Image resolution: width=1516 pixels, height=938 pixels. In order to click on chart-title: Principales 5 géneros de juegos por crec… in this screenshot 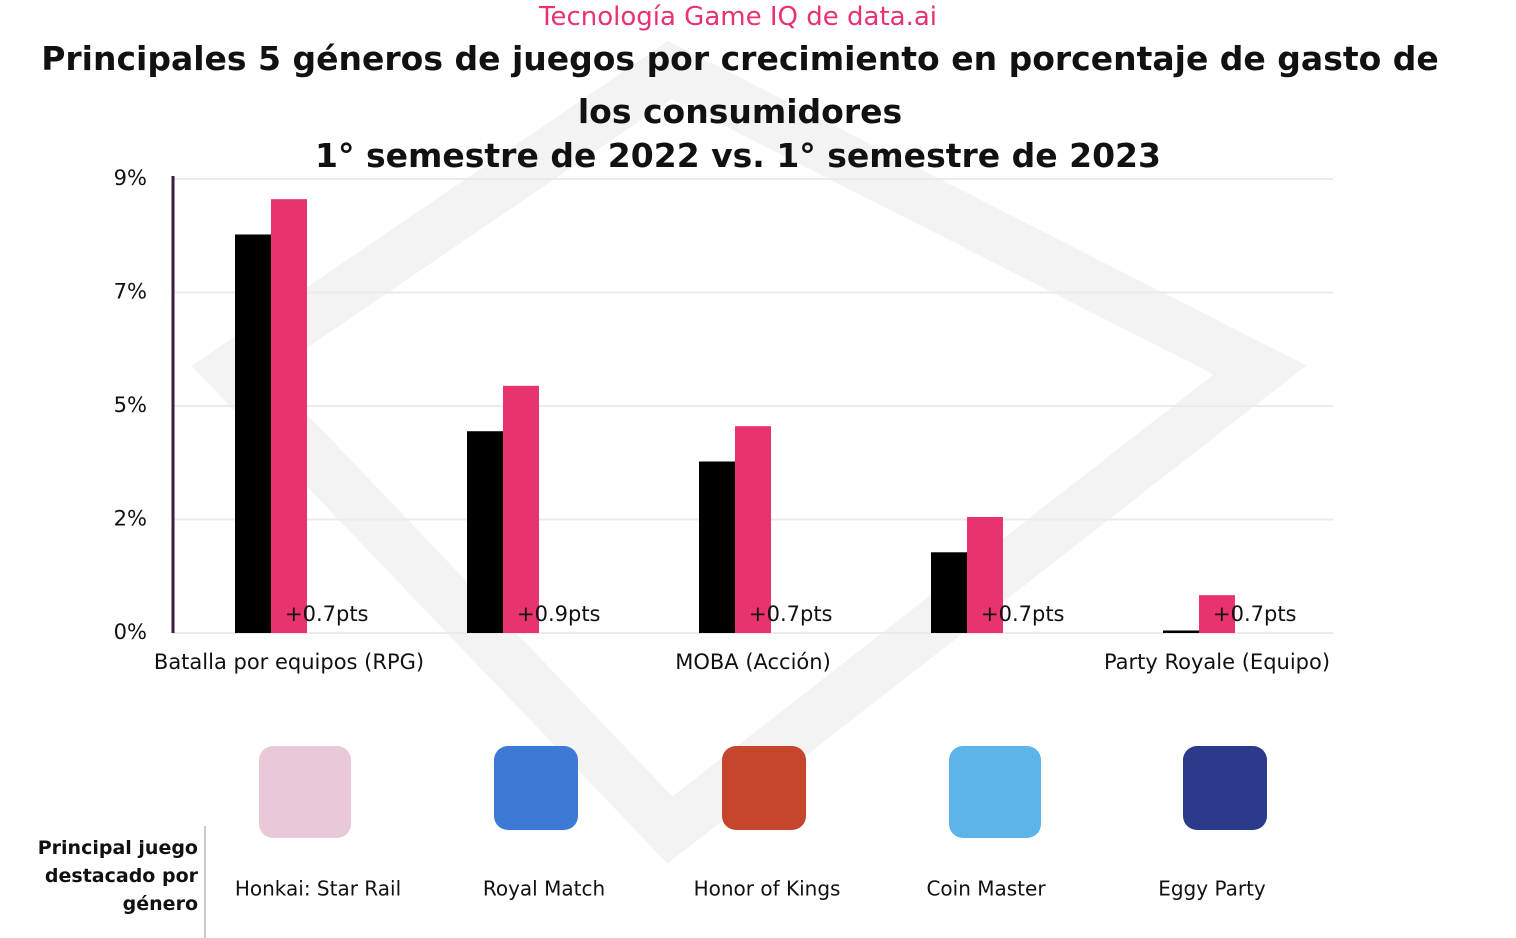, I will do `click(740, 85)`.